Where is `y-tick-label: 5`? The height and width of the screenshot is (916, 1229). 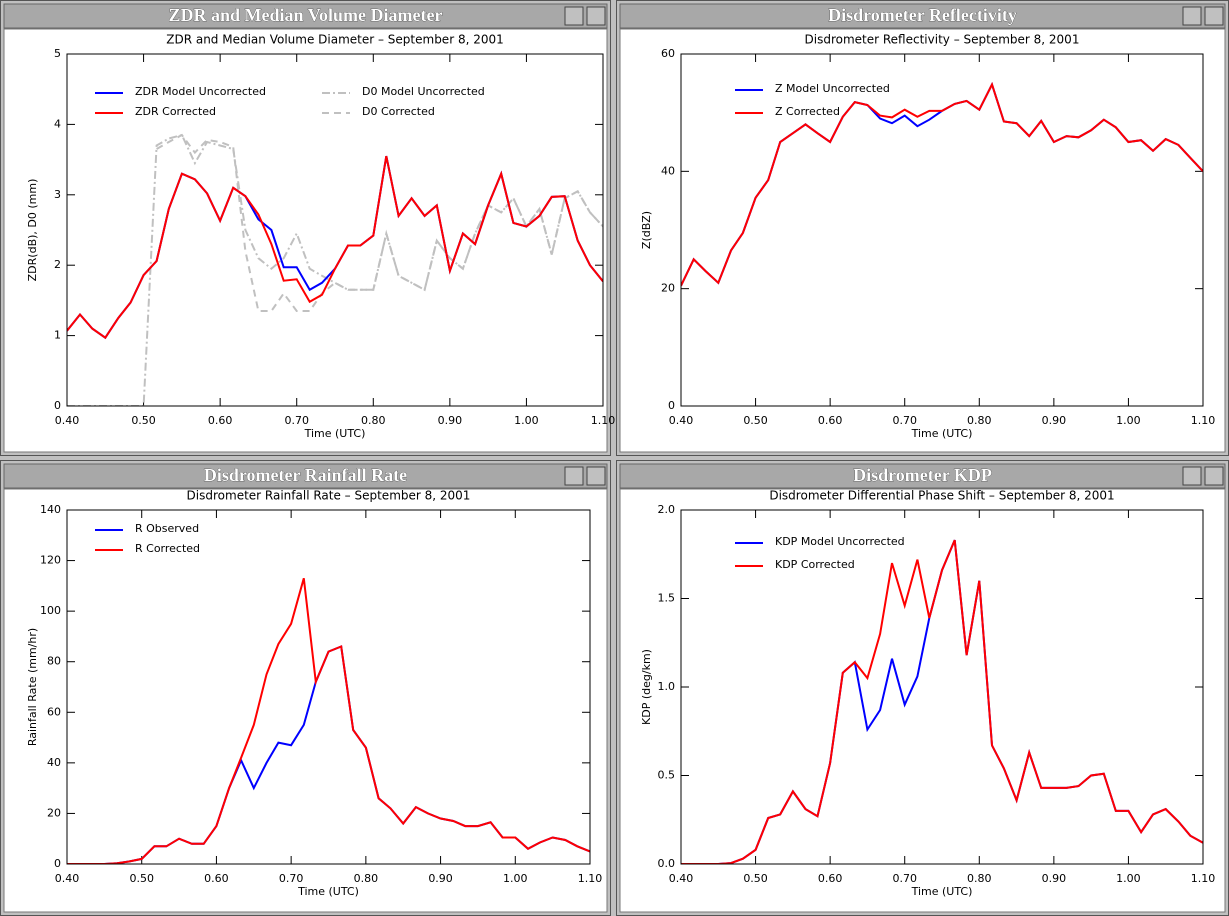 y-tick-label: 5 is located at coordinates (57, 53).